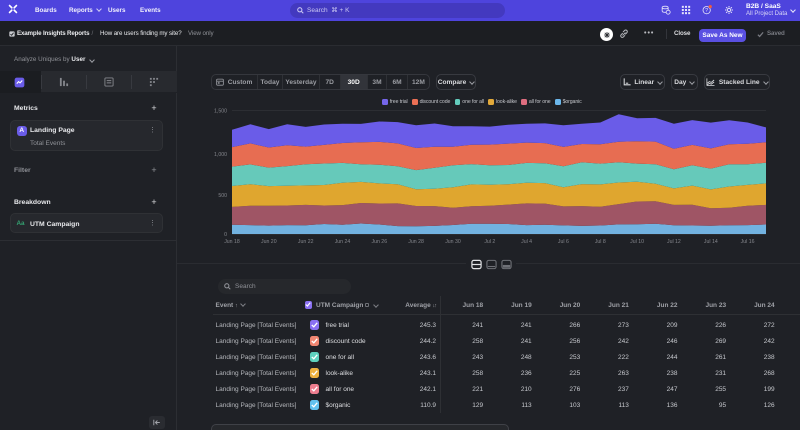 This screenshot has height=430, width=800. What do you see at coordinates (380, 242) in the screenshot?
I see `svg-text: Jun 26` at bounding box center [380, 242].